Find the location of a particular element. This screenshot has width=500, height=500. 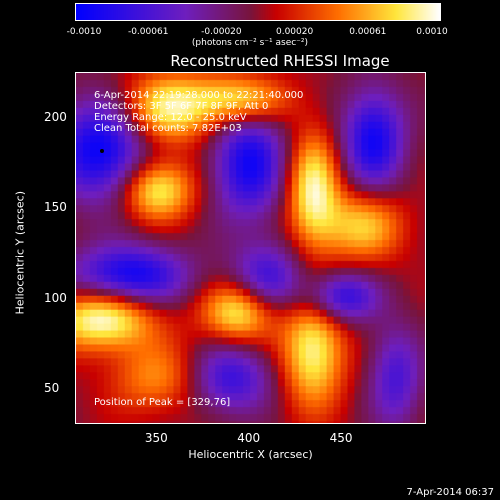

x-axis-label: Heliocentric X (arcsec) is located at coordinates (250, 454).